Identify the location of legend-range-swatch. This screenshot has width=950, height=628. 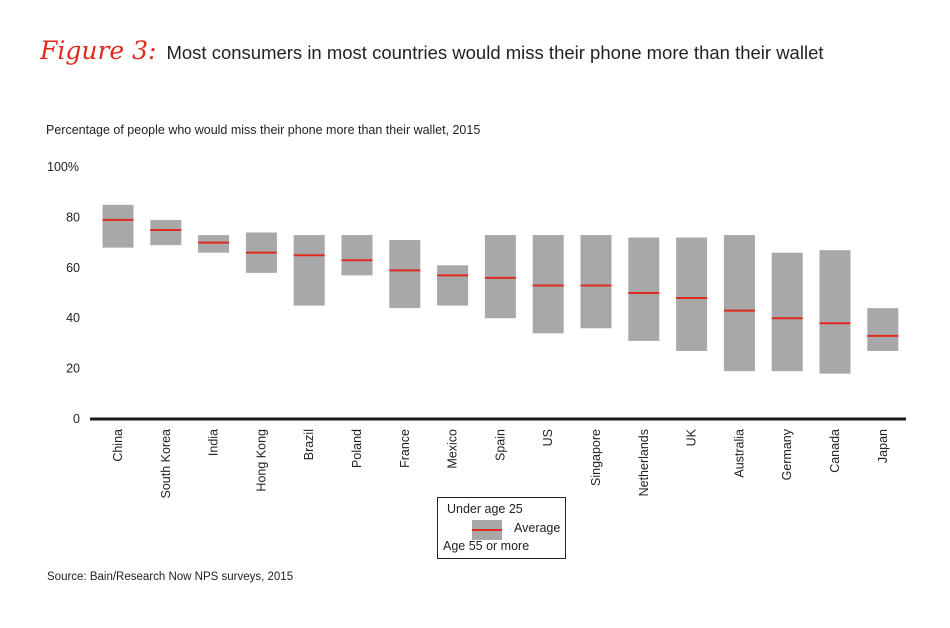
(487, 530).